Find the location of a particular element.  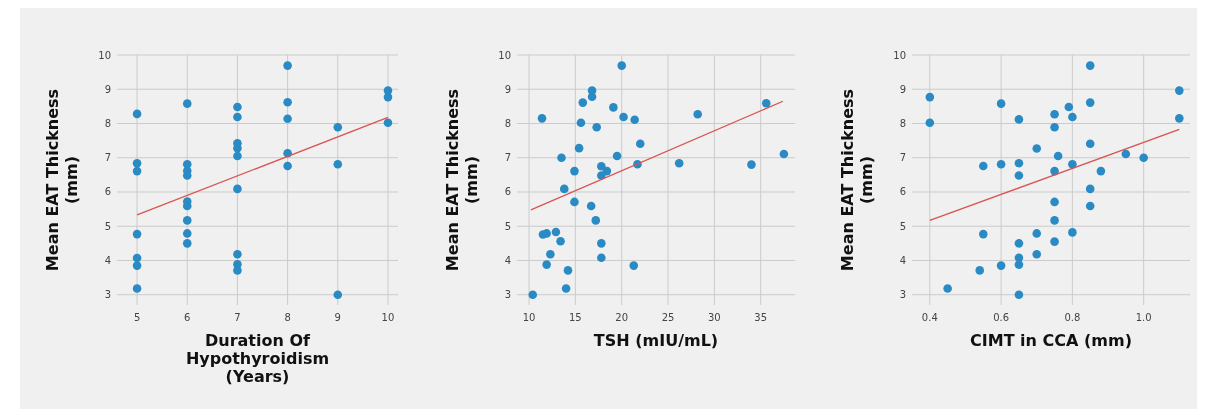

x-tick-label: 35 is located at coordinates (761, 317).